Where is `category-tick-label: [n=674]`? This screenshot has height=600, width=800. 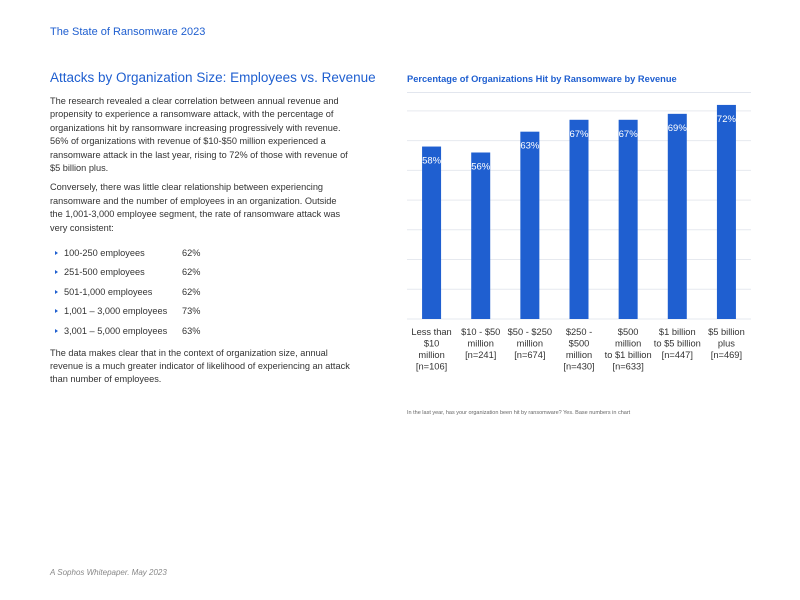
category-tick-label: [n=674] is located at coordinates (529, 355).